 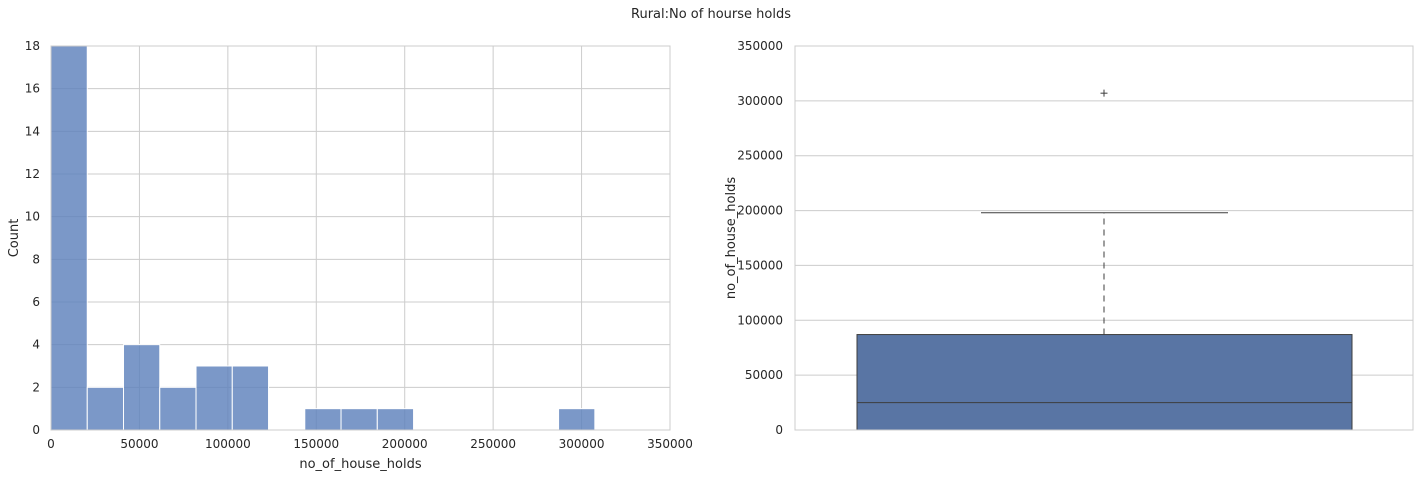 I want to click on boxplot-y-tick-label: 150000, so click(x=760, y=265).